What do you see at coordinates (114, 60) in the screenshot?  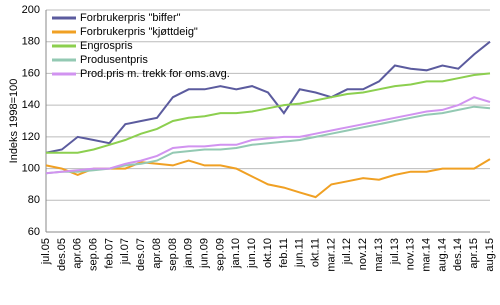 I see `legend-label: Produsentpris` at bounding box center [114, 60].